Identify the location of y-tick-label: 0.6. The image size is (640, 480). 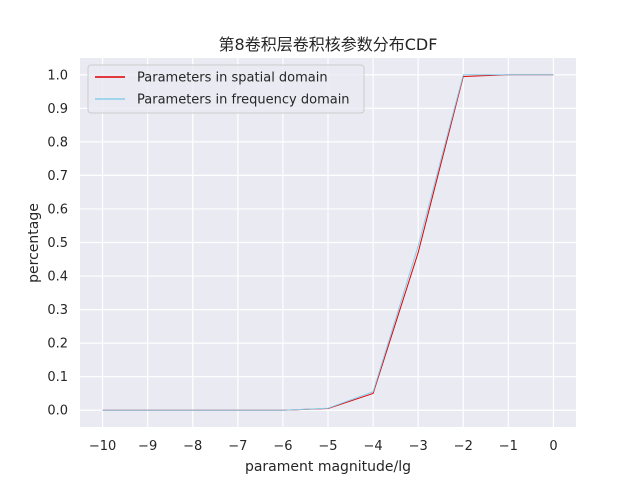
(57, 209).